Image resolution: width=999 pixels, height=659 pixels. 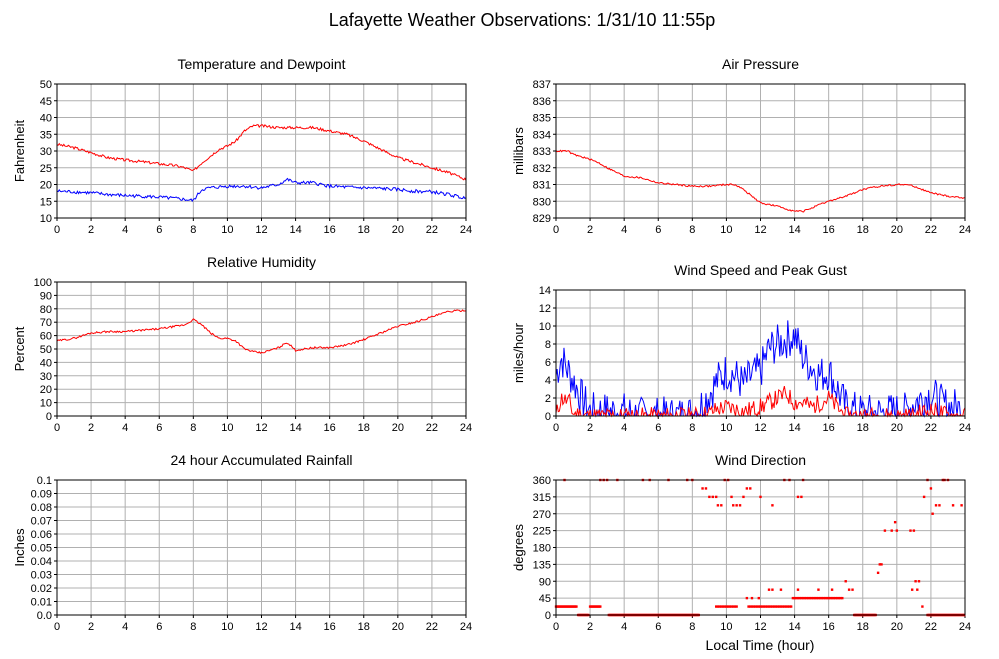 What do you see at coordinates (44, 616) in the screenshot?
I see `y-tick-label: 0.0` at bounding box center [44, 616].